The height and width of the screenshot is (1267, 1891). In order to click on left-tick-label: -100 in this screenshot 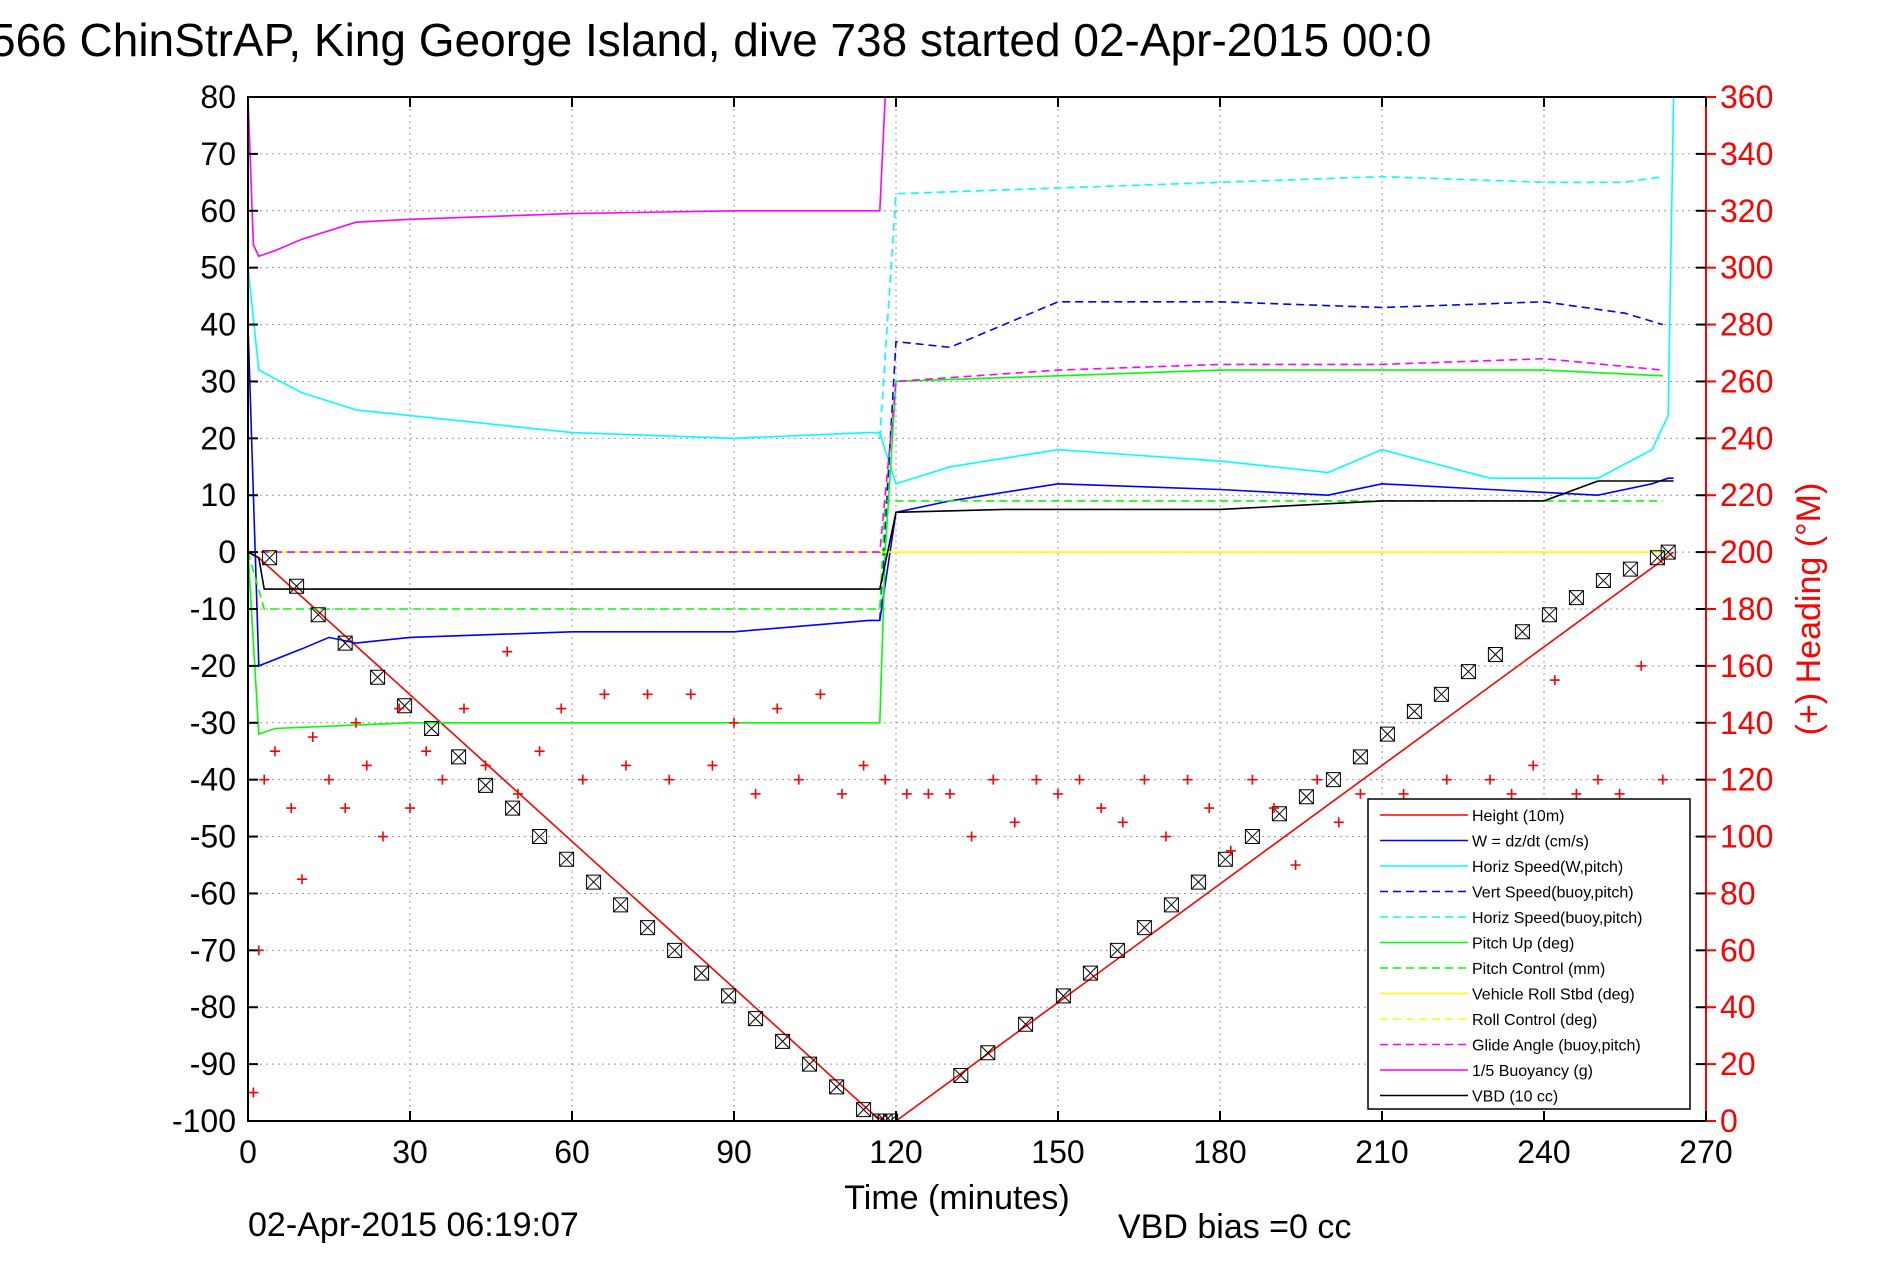, I will do `click(204, 1121)`.